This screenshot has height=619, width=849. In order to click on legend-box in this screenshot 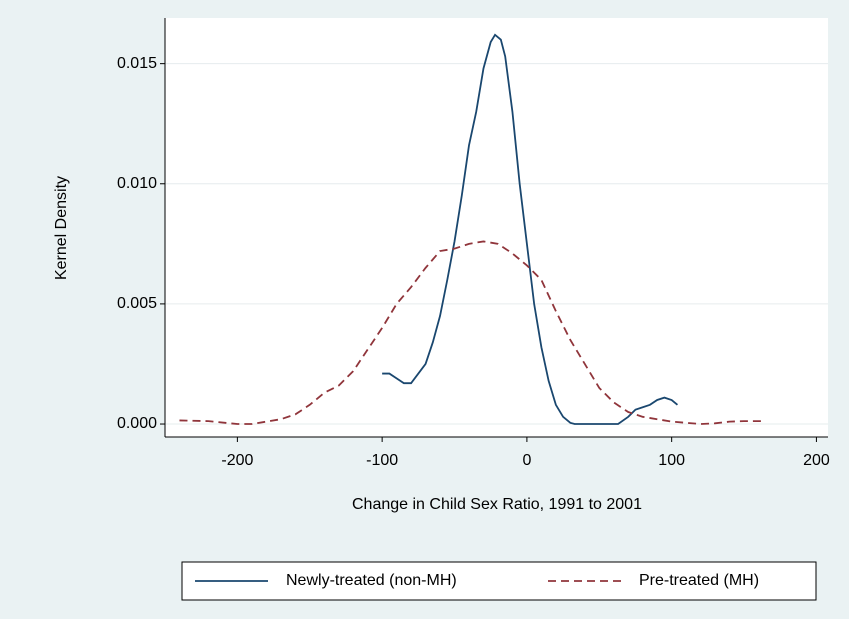, I will do `click(499, 581)`.